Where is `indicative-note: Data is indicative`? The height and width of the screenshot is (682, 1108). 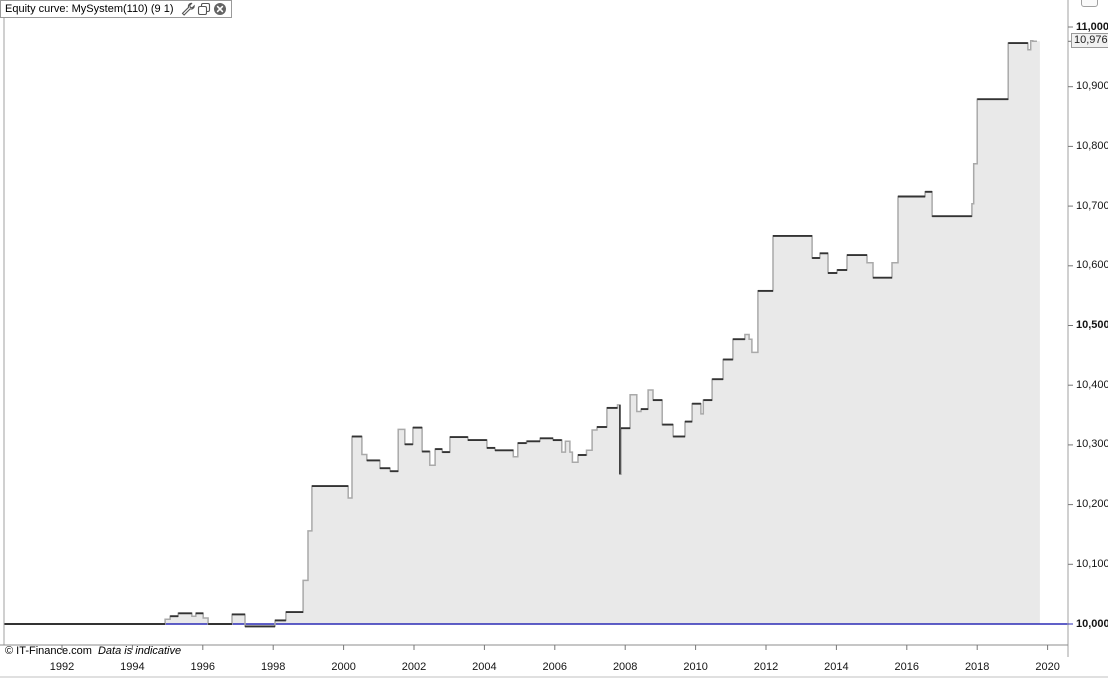 indicative-note: Data is indicative is located at coordinates (139, 651).